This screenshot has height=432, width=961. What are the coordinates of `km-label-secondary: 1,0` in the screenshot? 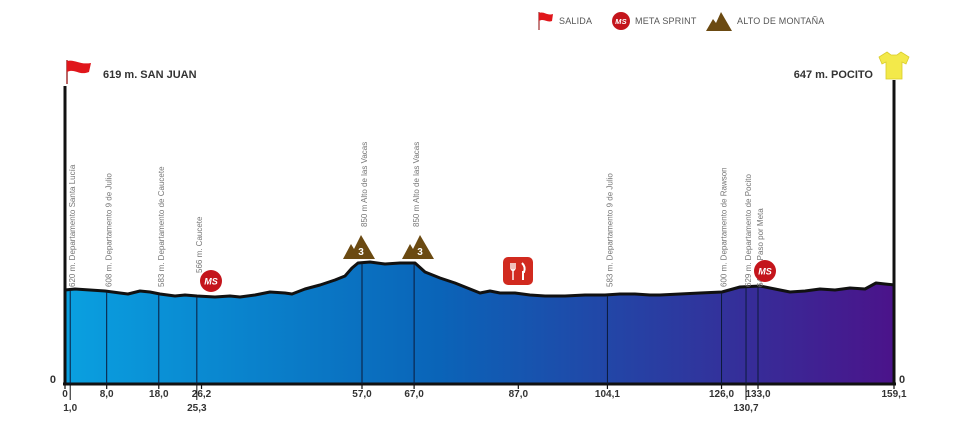 It's located at (70, 408).